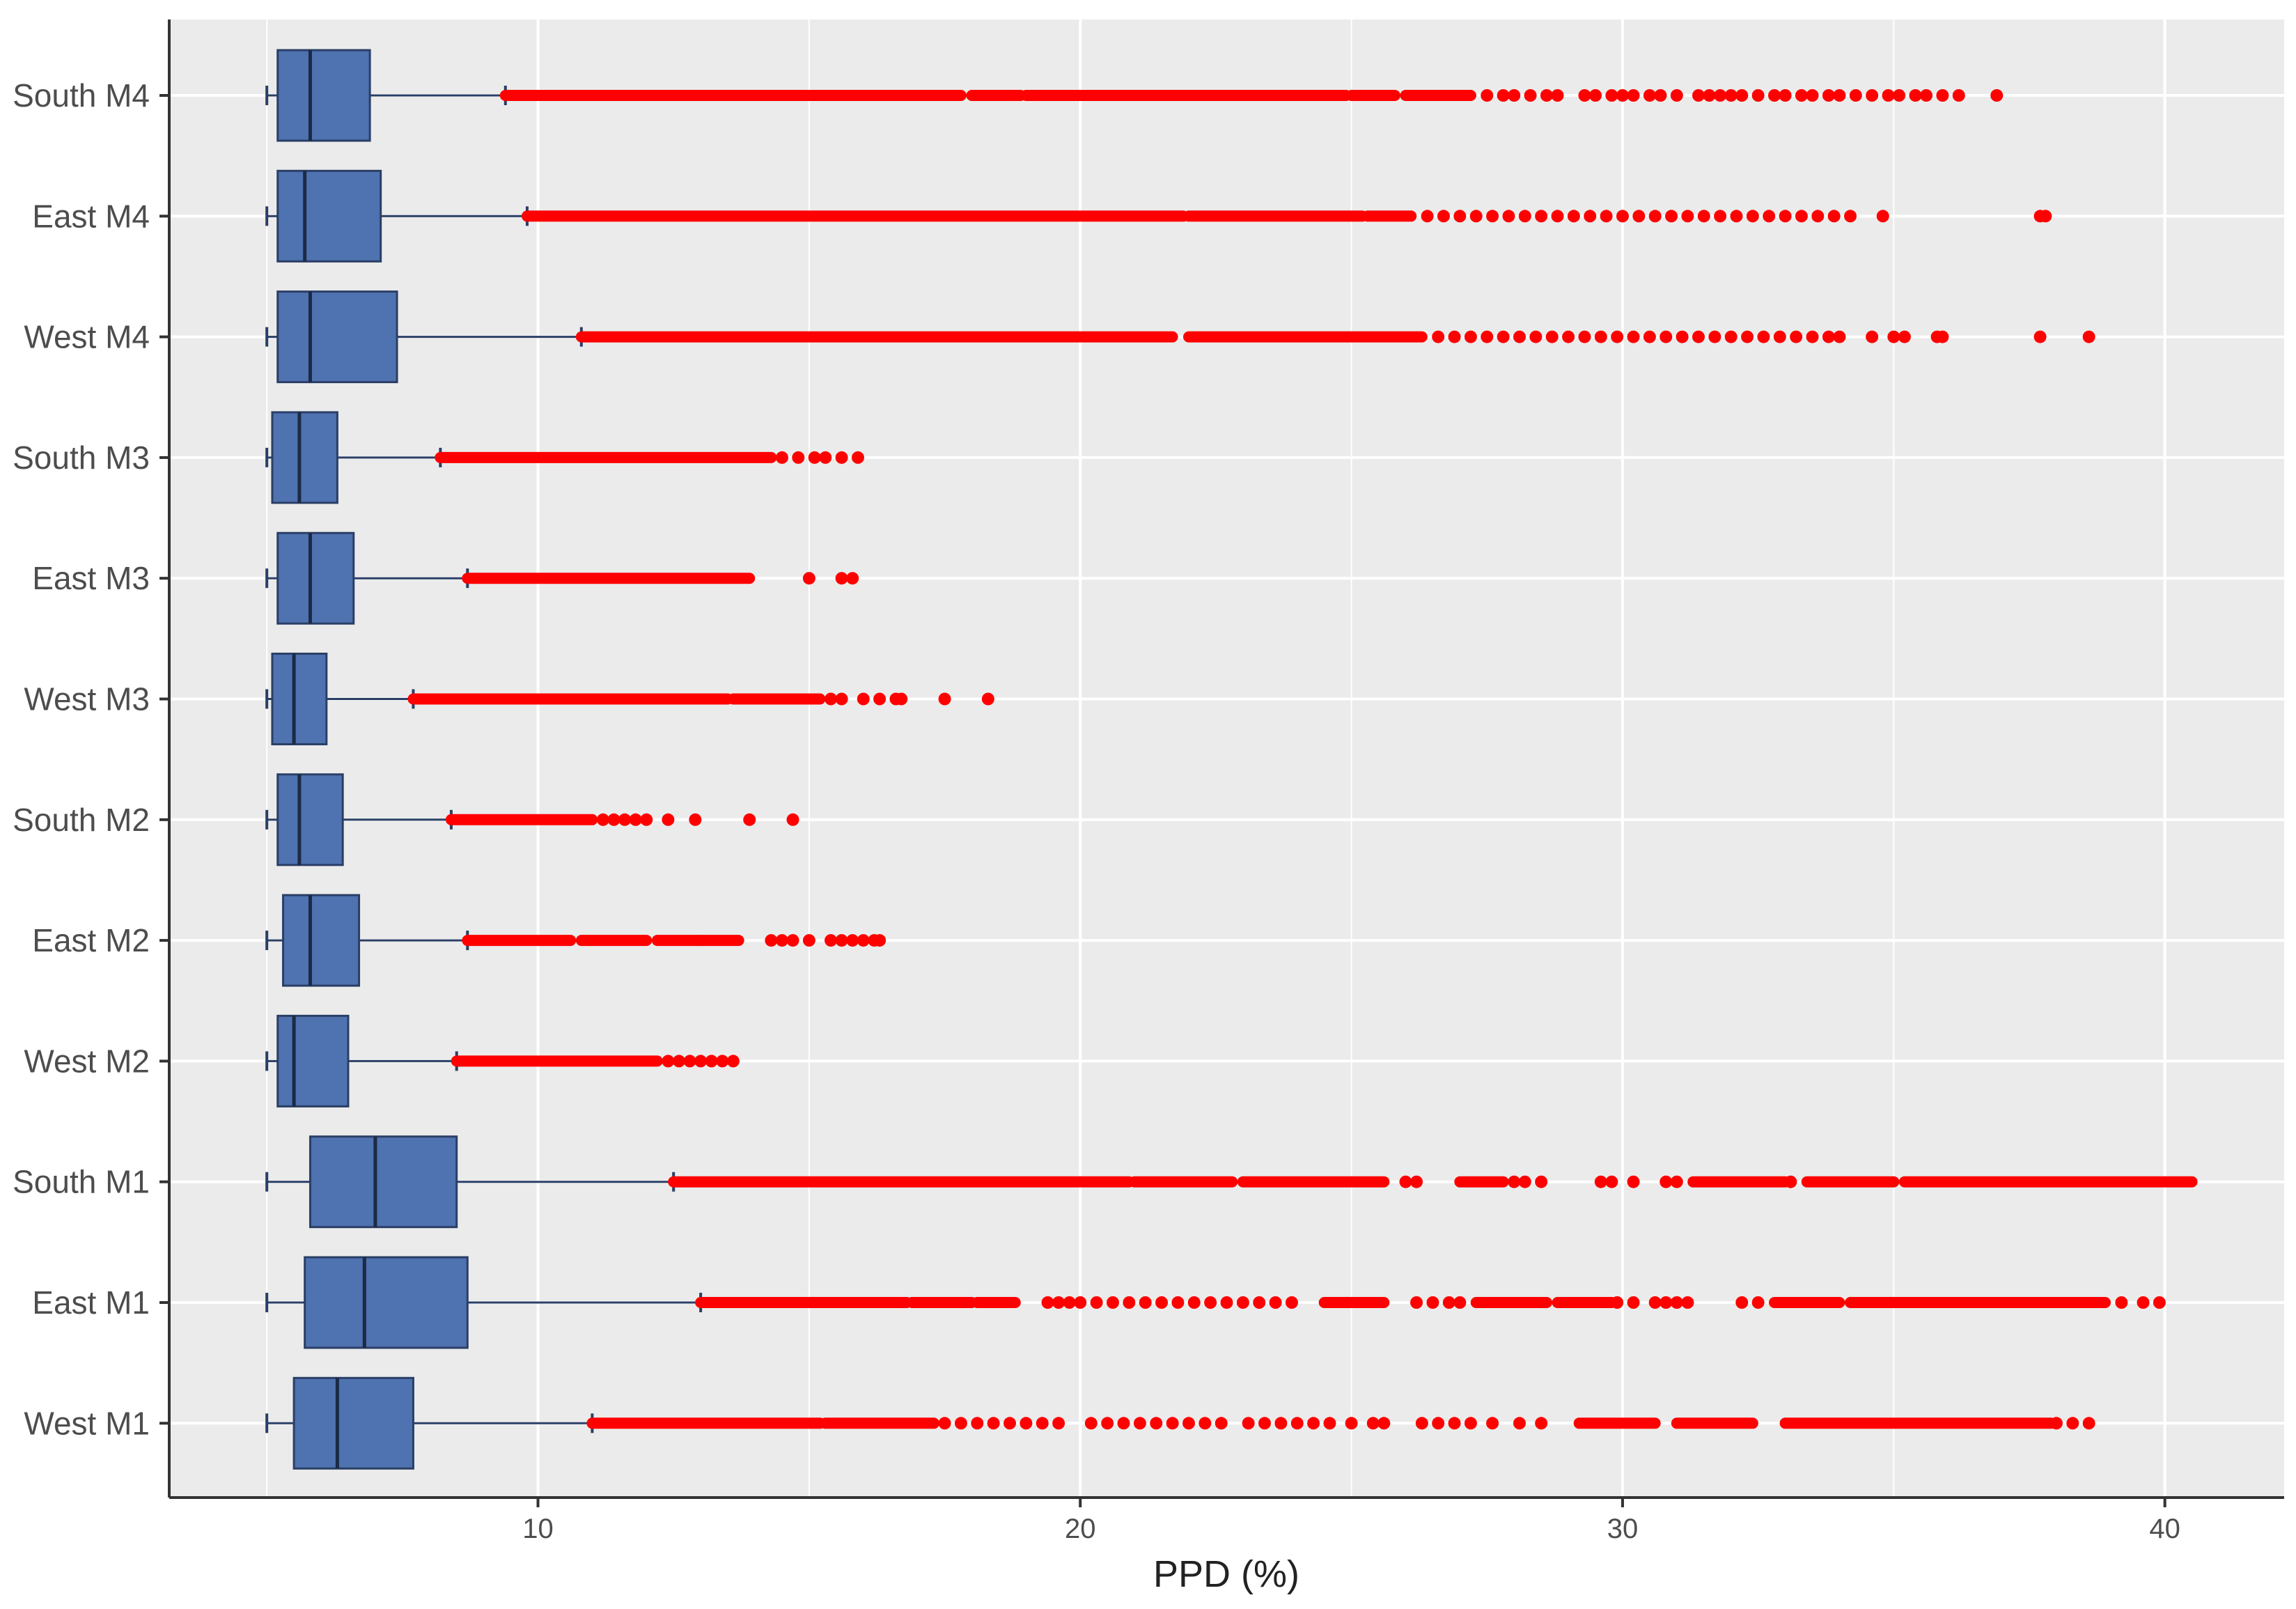  I want to click on y-tick-label: South M2, so click(81, 820).